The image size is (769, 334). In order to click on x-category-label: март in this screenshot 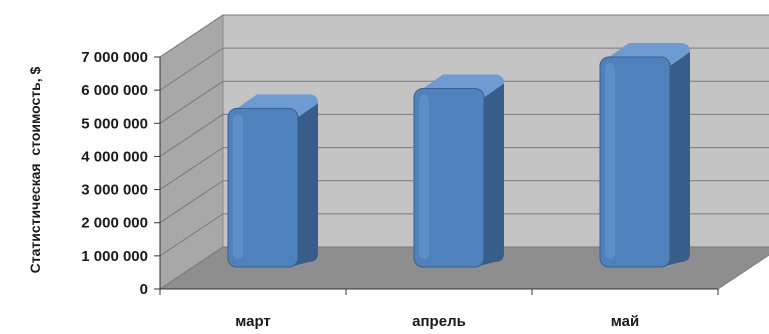, I will do `click(253, 321)`.